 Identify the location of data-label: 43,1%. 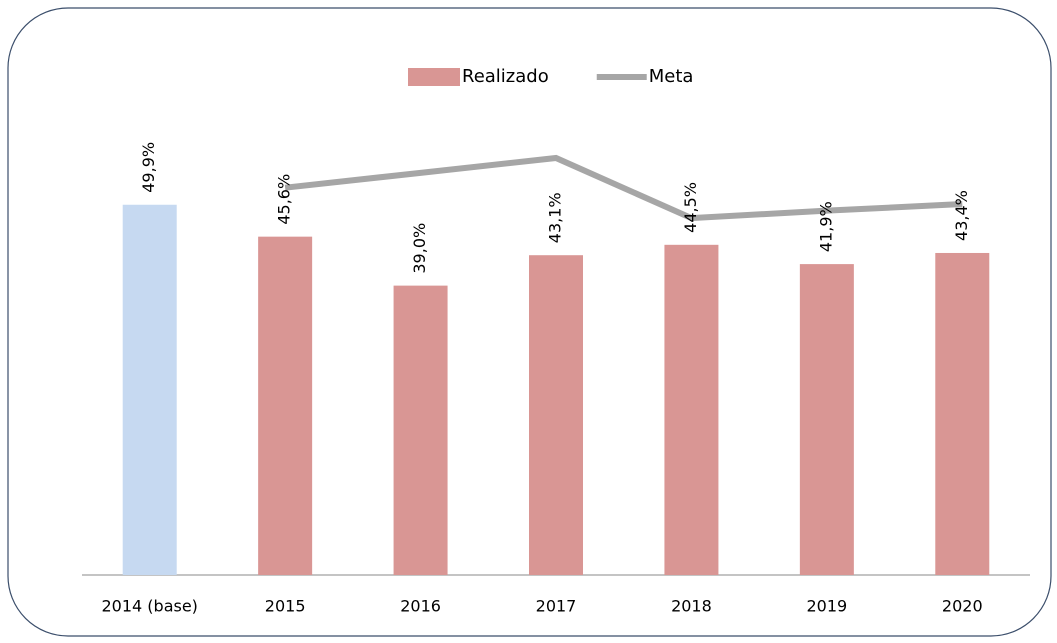
(555, 217).